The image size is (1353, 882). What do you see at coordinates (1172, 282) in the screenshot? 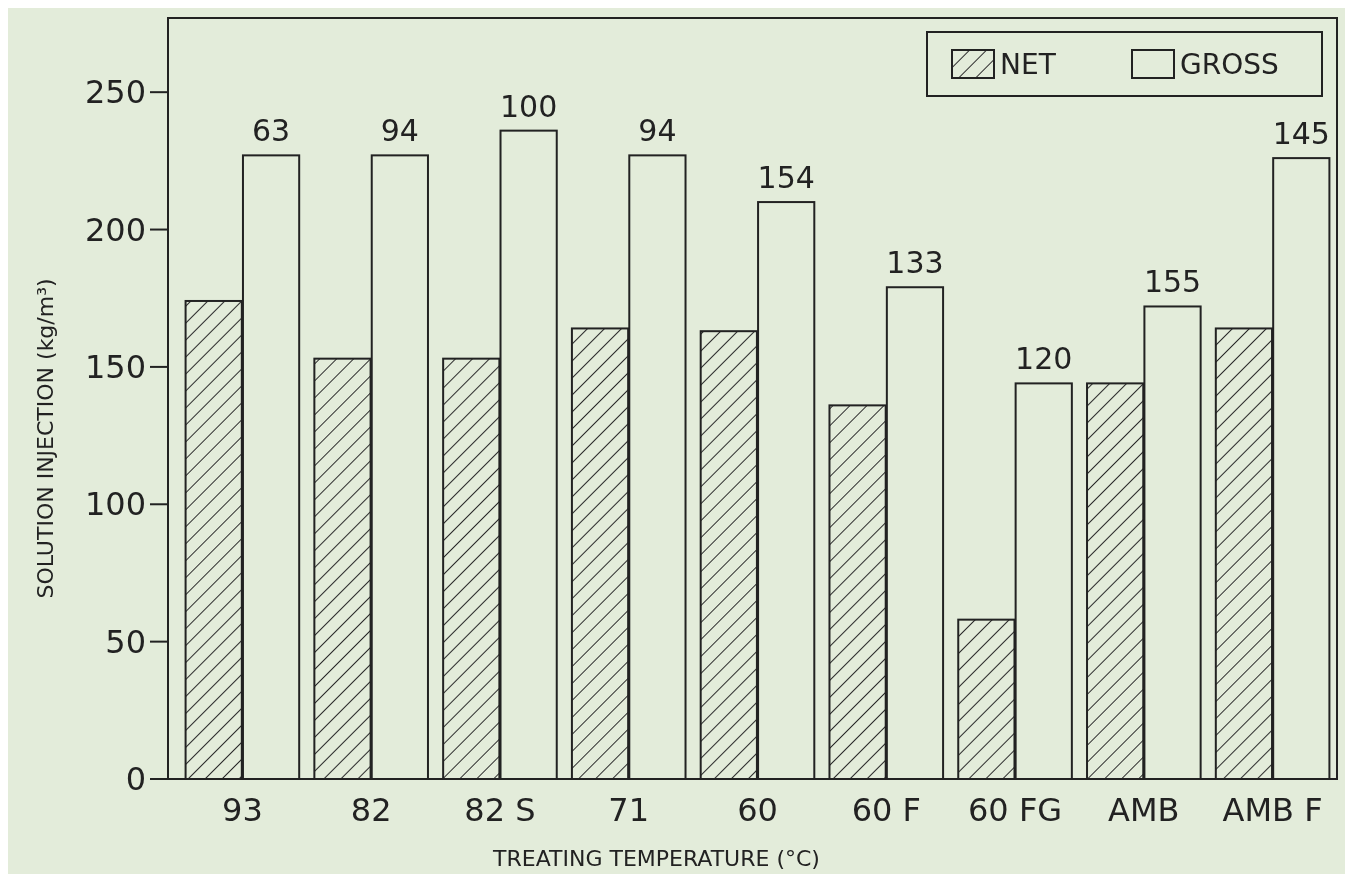
I see `annotation: 155` at bounding box center [1172, 282].